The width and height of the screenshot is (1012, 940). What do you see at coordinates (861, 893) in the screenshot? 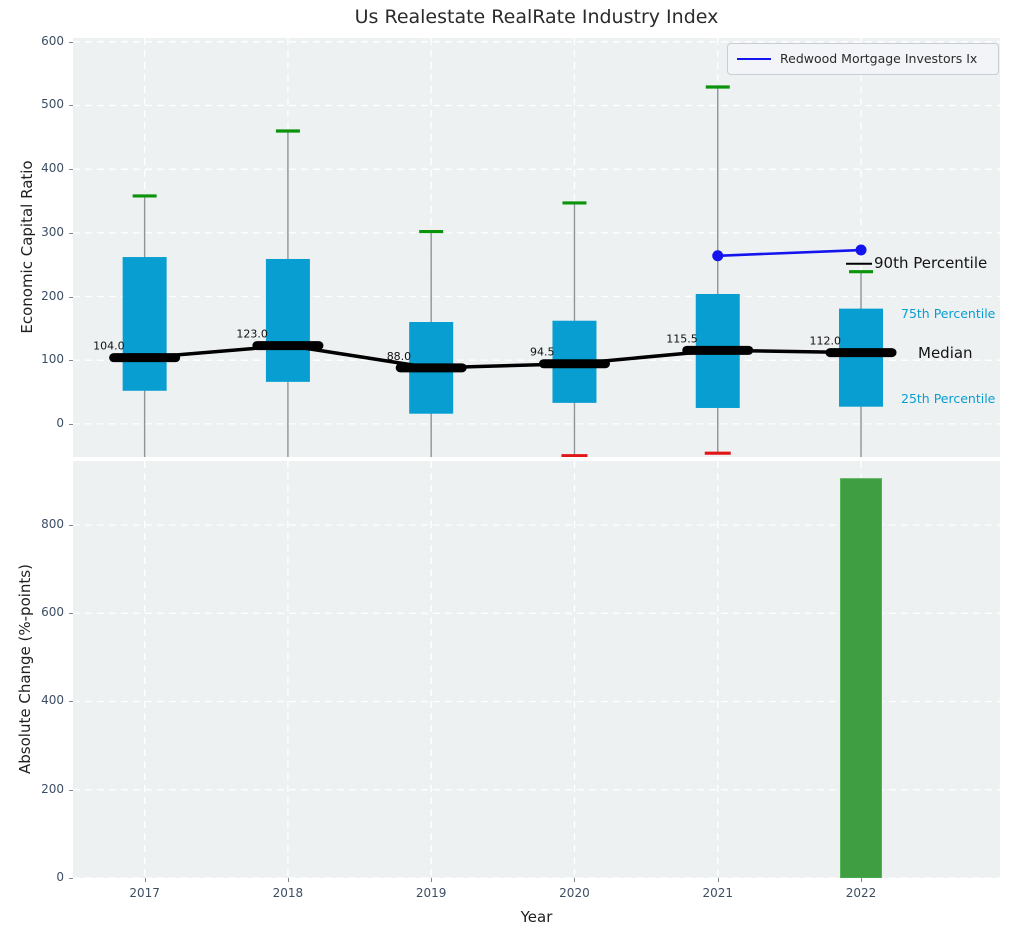
I see `xtick-label: 2022` at bounding box center [861, 893].